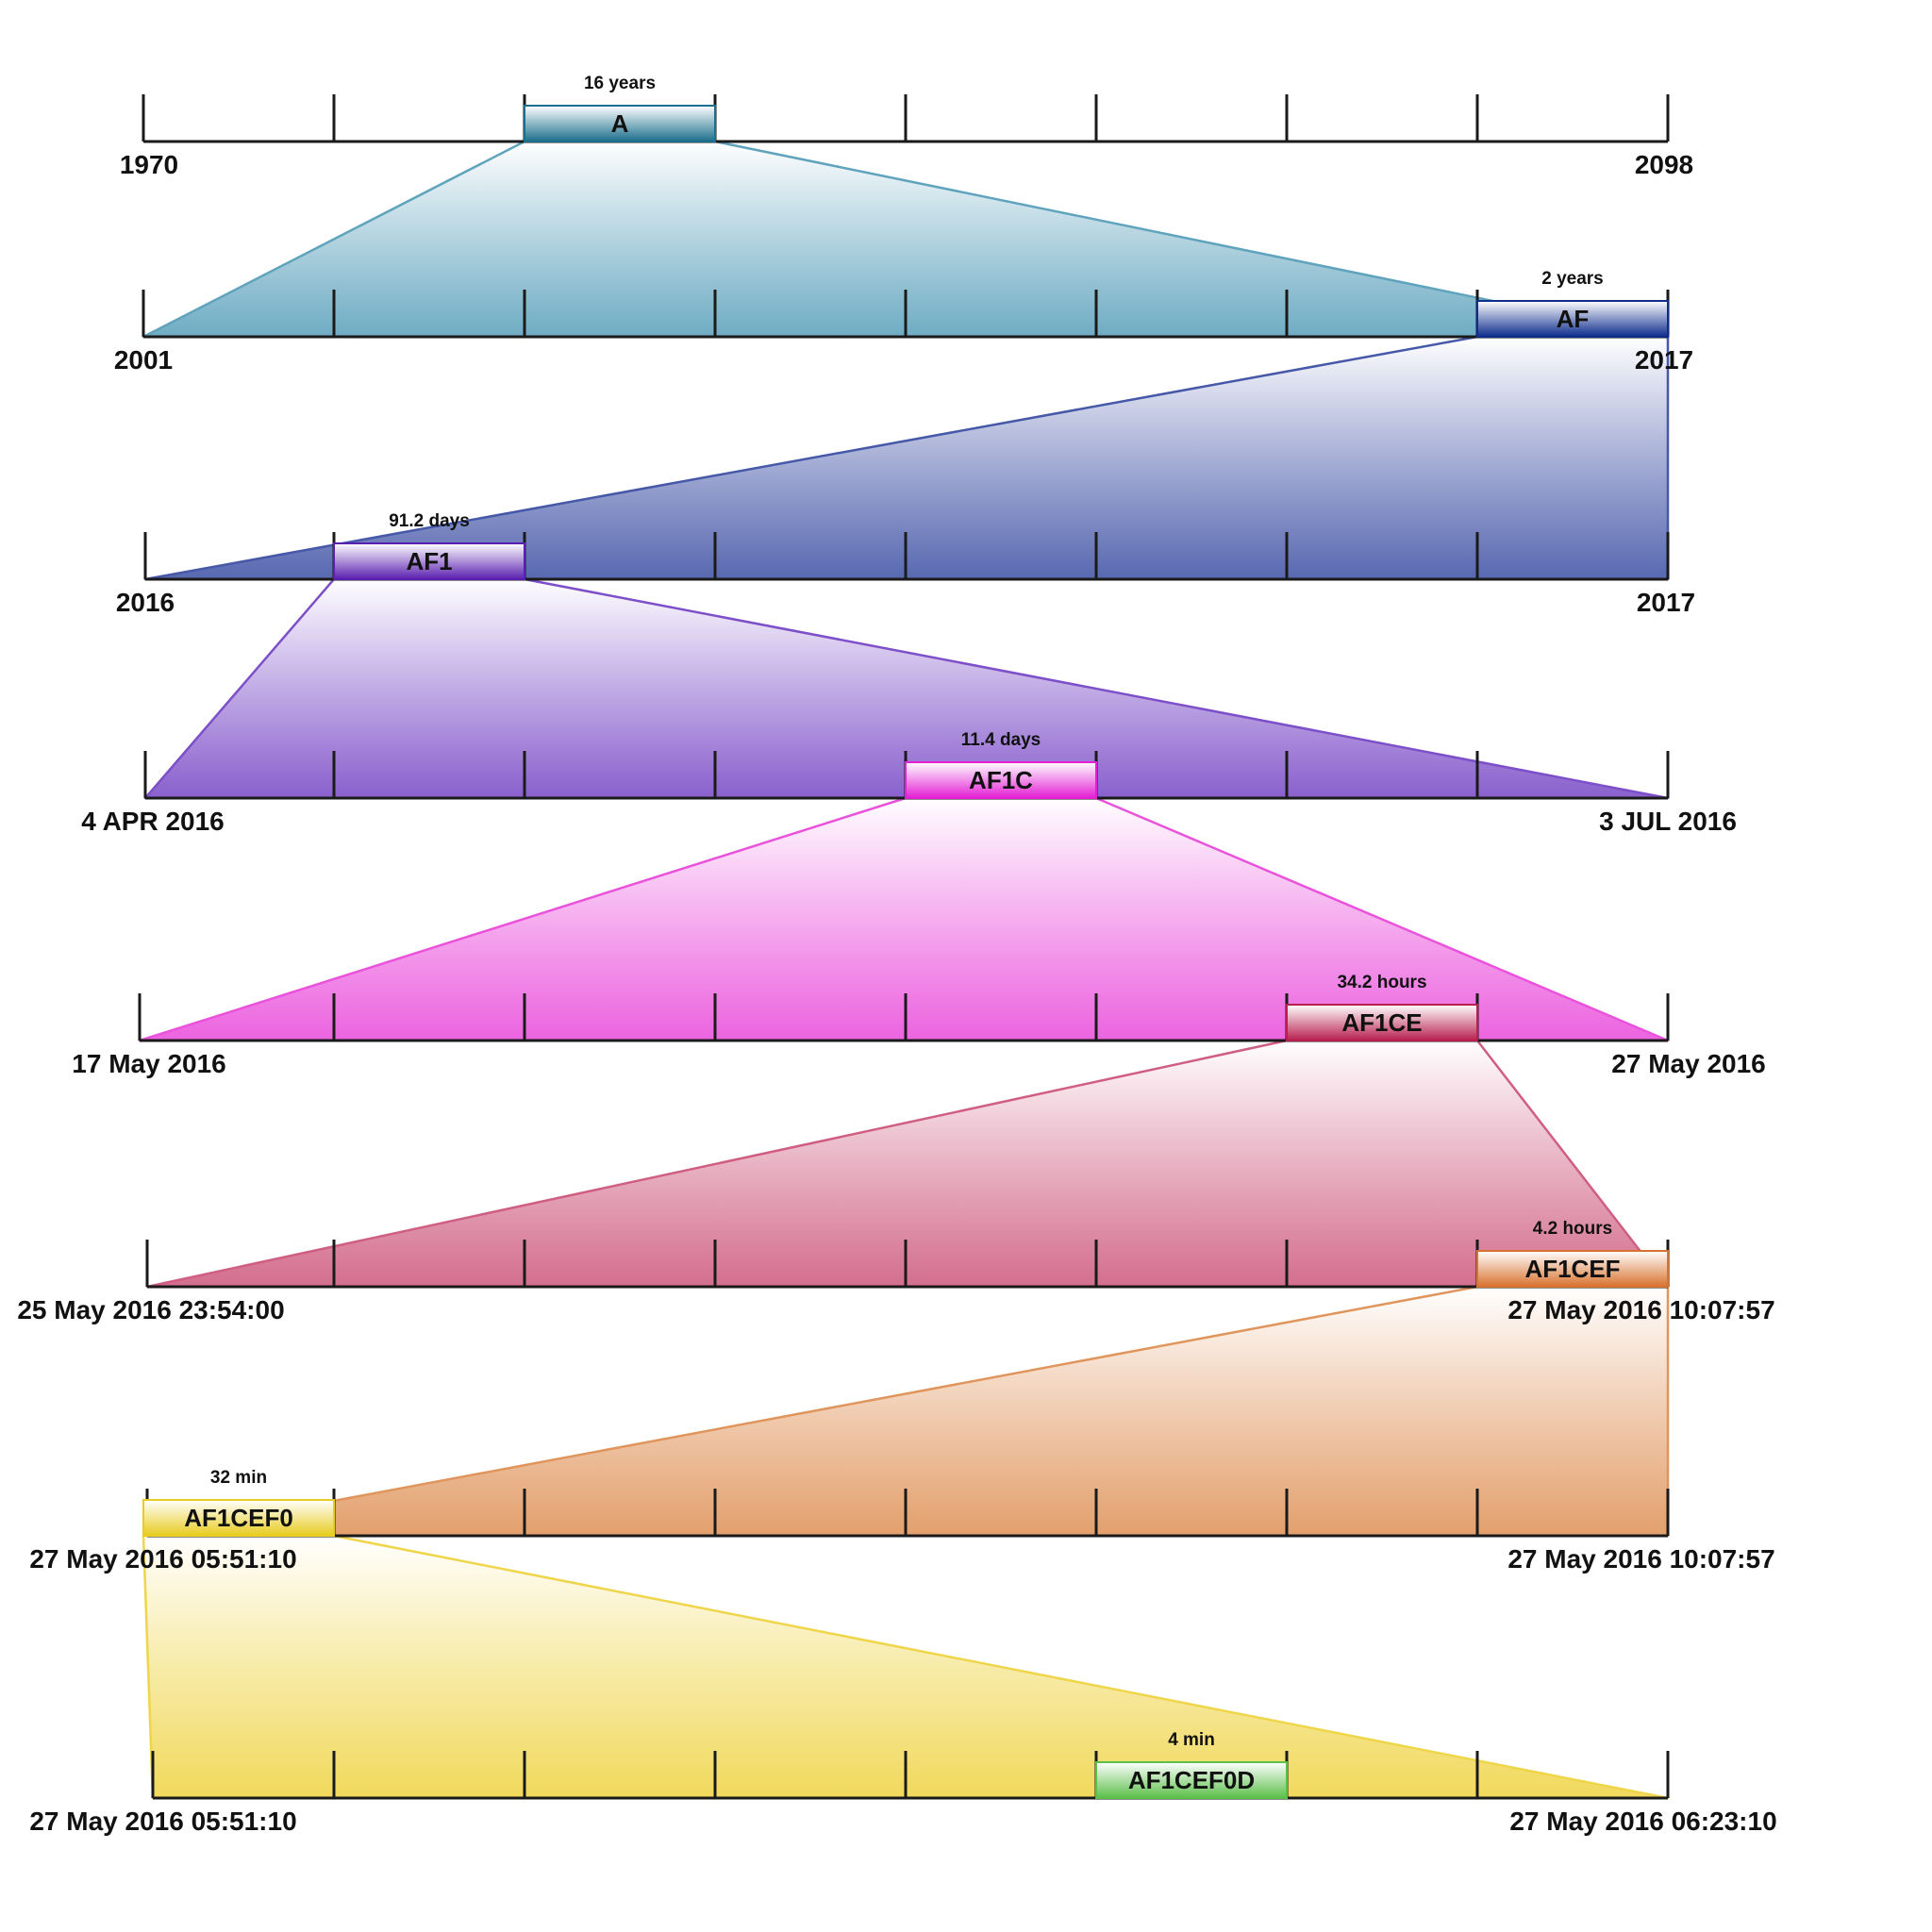 The height and width of the screenshot is (1932, 1932). Describe the element at coordinates (429, 521) in the screenshot. I see `segment-duration: 91.2 days` at that location.